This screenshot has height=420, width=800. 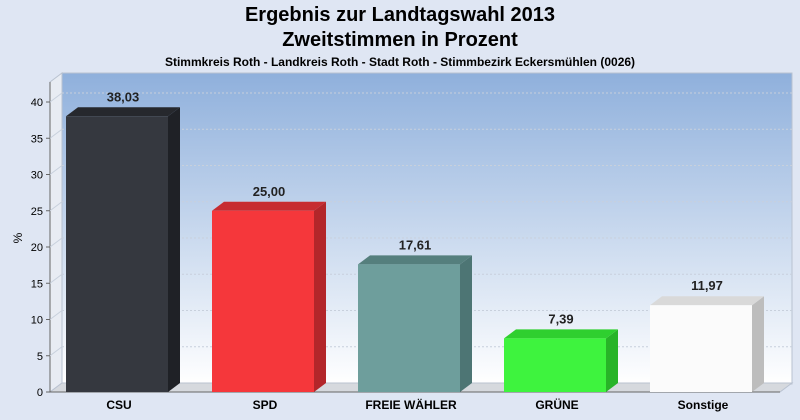 What do you see at coordinates (37, 284) in the screenshot?
I see `y-tick-label: 15` at bounding box center [37, 284].